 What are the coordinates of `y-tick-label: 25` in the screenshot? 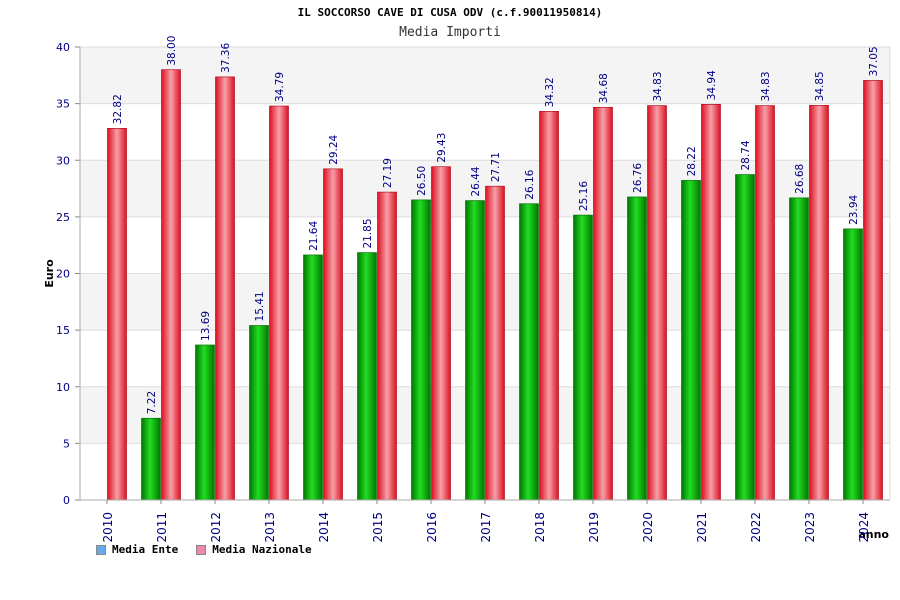 It's located at (63, 217).